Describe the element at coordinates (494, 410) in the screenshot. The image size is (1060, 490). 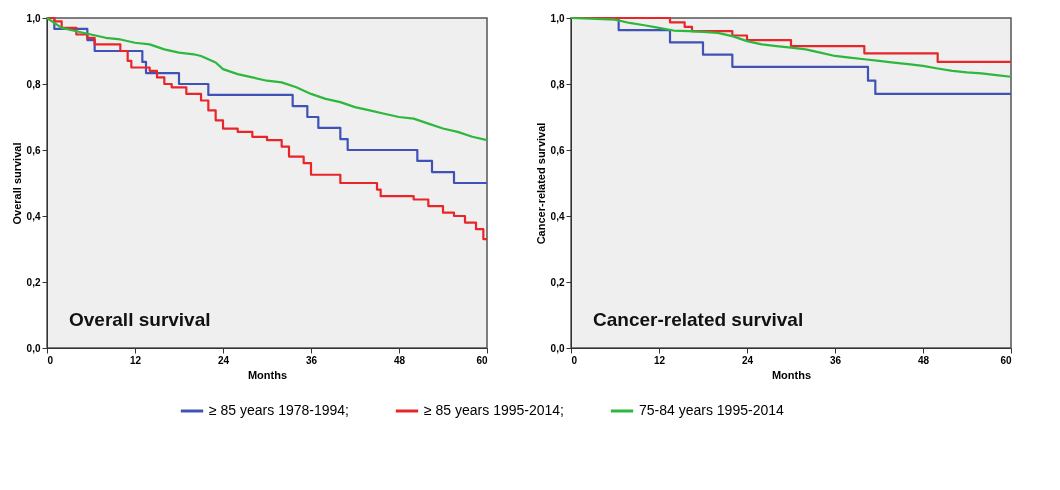
I see `legend-label: ≥ 85 years 1995-2014;` at that location.